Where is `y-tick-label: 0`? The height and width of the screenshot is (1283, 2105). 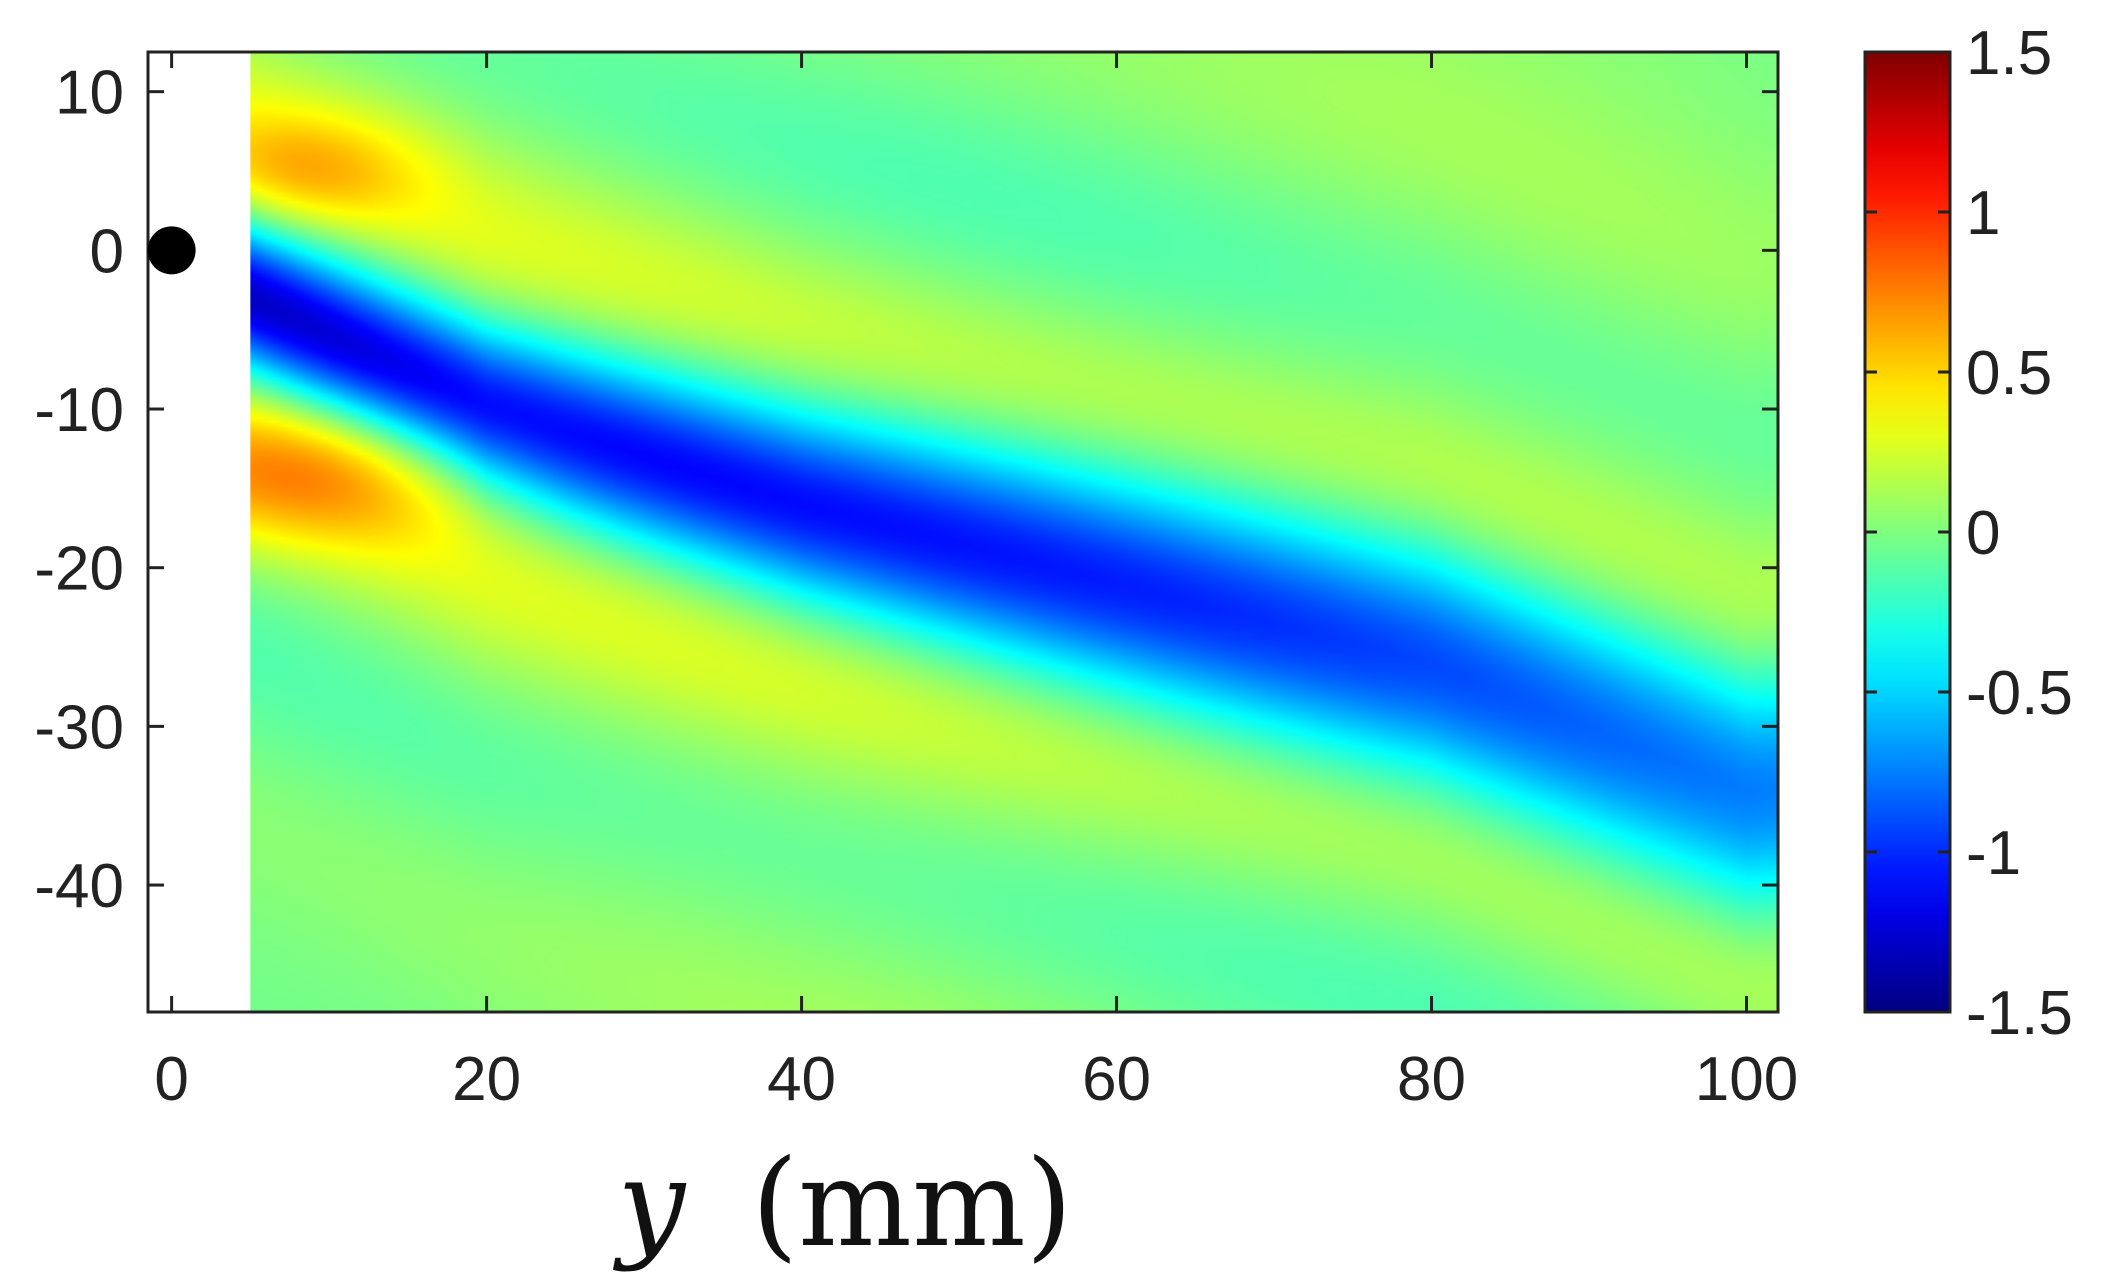 y-tick-label: 0 is located at coordinates (107, 251).